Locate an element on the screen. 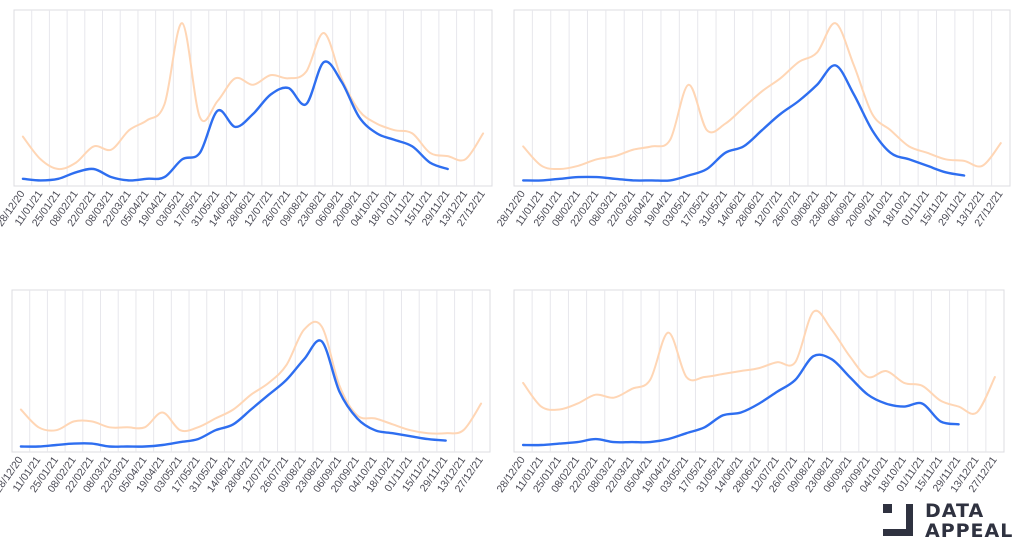  data-appeal-logo: DATA APPEAL is located at coordinates (947, 521).